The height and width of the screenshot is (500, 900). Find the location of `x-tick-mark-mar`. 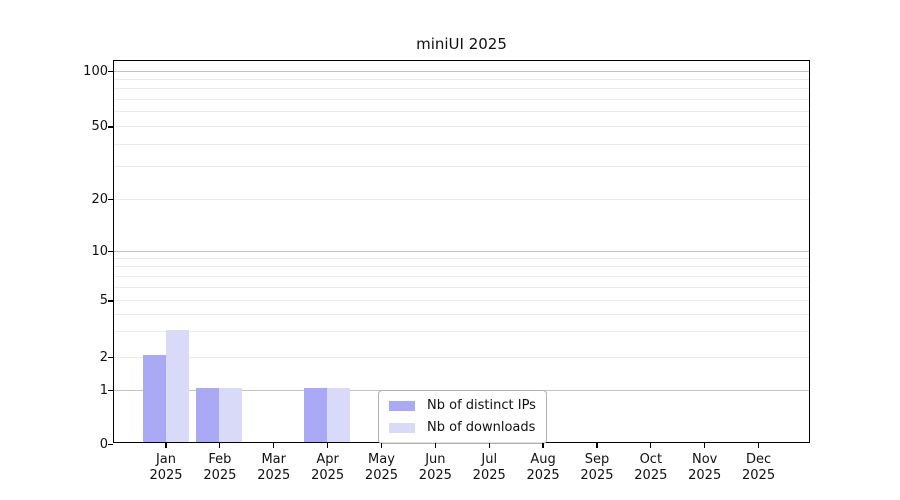

x-tick-mark-mar is located at coordinates (274, 445).